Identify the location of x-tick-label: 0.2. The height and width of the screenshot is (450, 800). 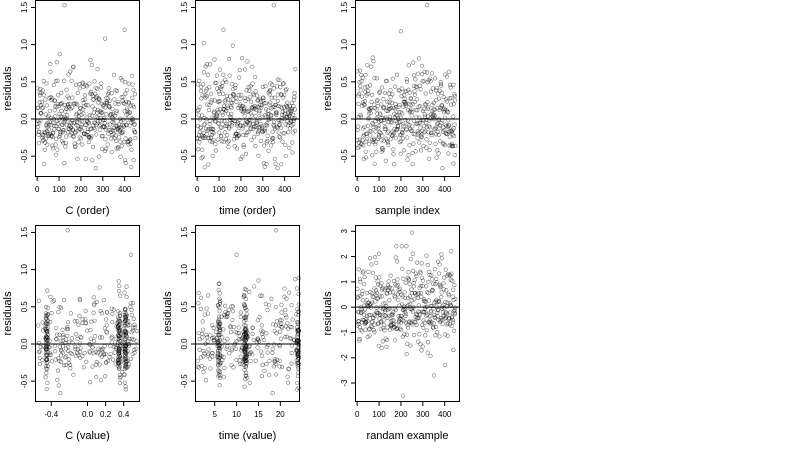
(106, 414).